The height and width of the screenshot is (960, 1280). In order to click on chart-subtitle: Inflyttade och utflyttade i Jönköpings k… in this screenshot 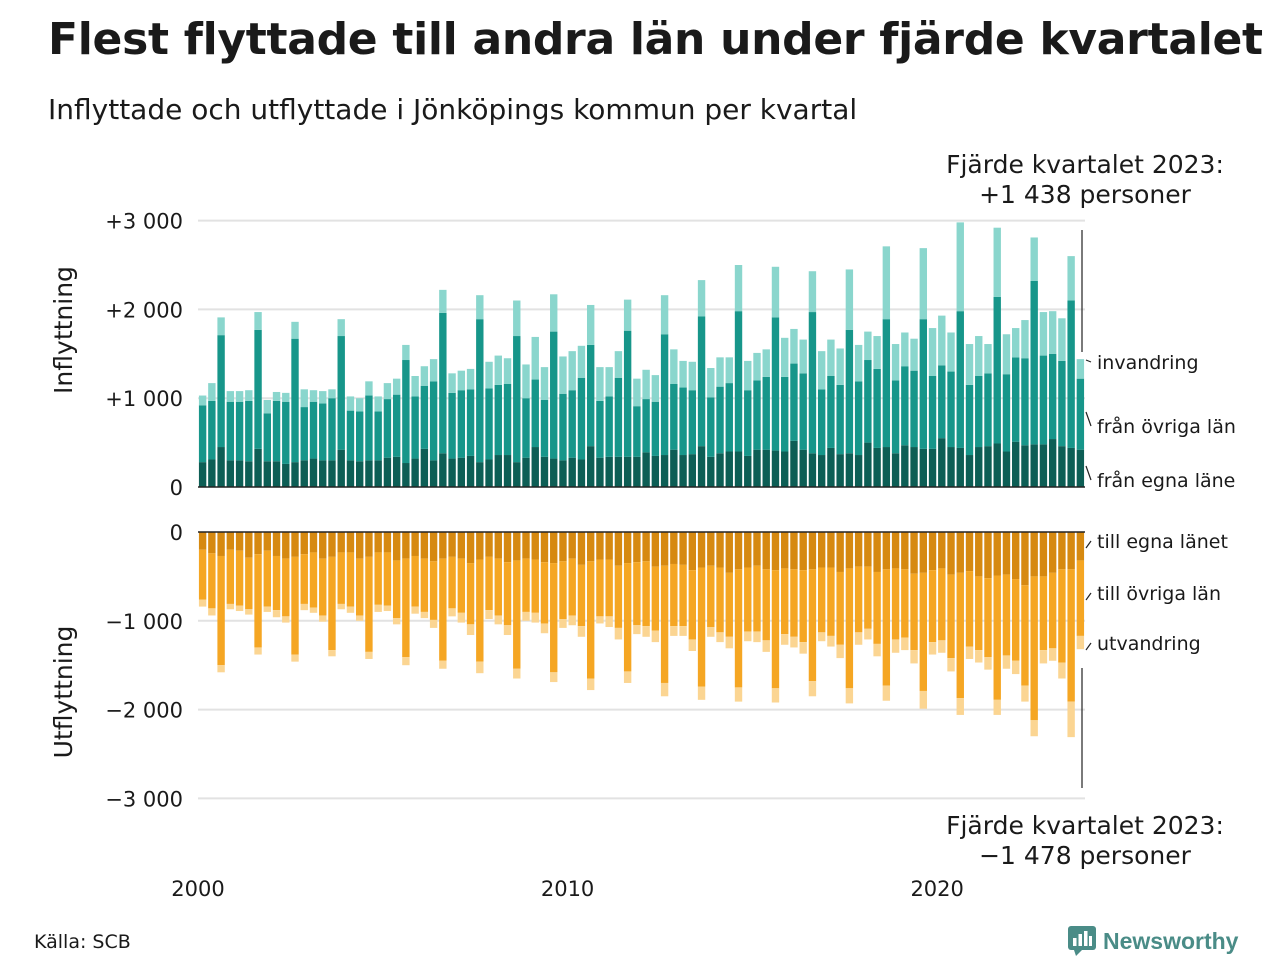, I will do `click(453, 109)`.